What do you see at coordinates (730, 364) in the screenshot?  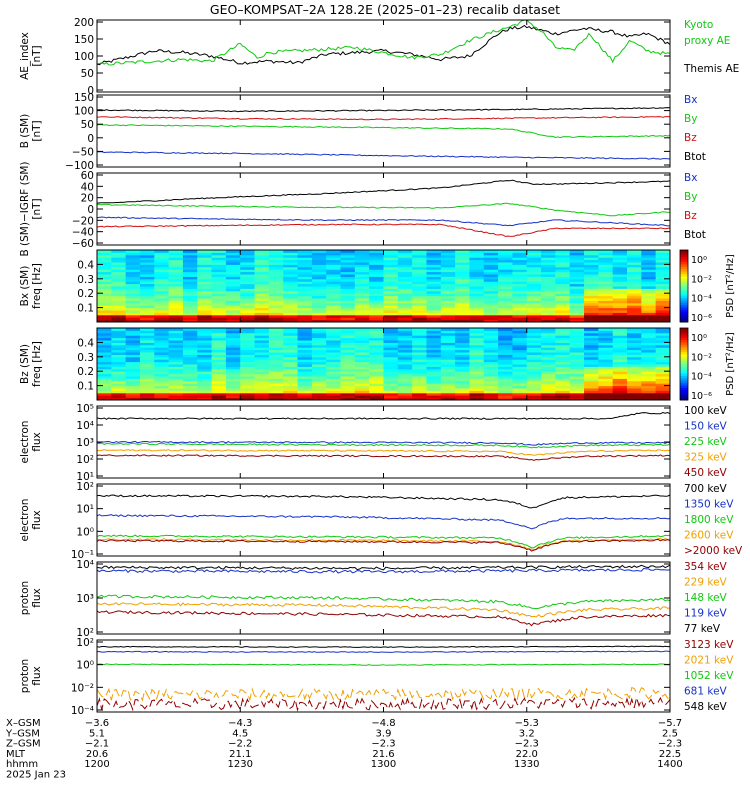 I see `colorbar-label: PSD [nT²/Hz]` at bounding box center [730, 364].